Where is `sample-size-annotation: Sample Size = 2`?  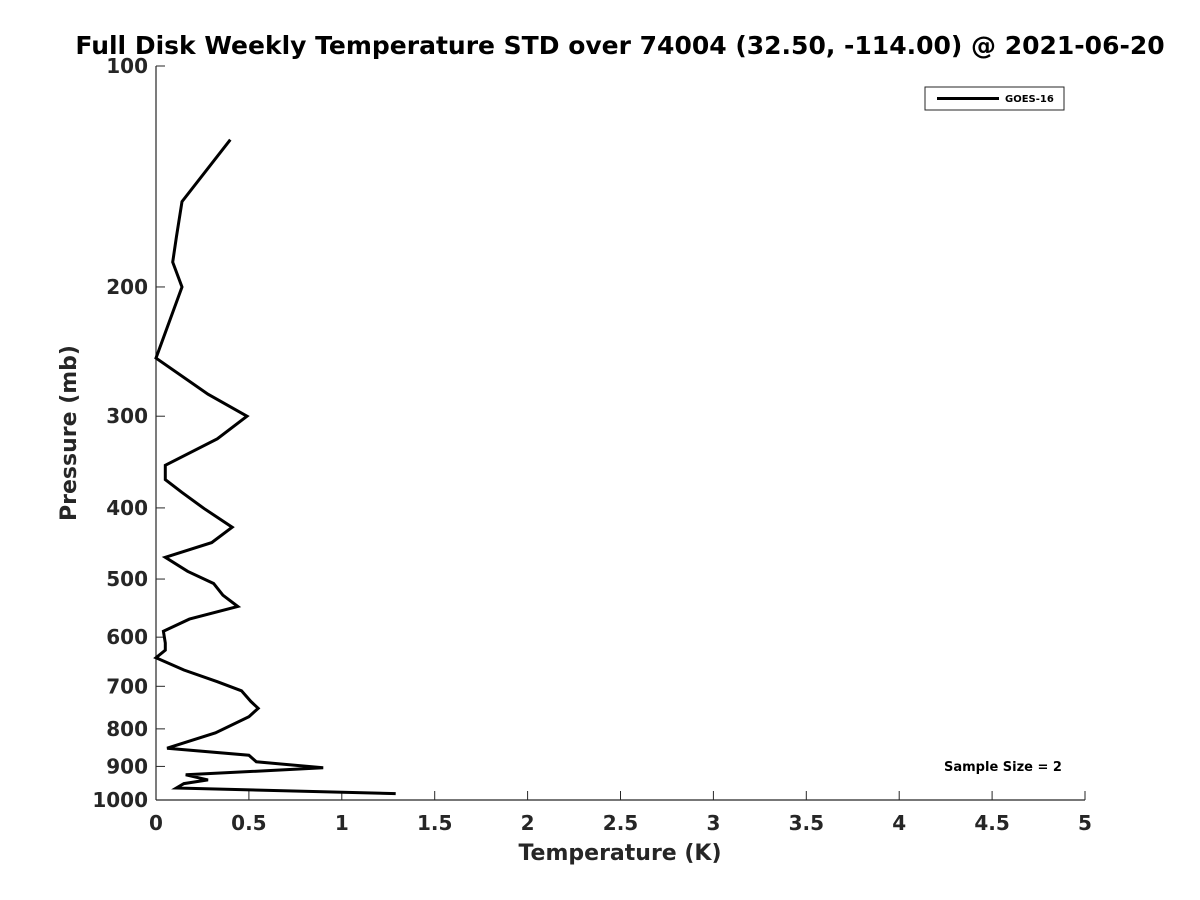 sample-size-annotation: Sample Size = 2 is located at coordinates (1003, 767).